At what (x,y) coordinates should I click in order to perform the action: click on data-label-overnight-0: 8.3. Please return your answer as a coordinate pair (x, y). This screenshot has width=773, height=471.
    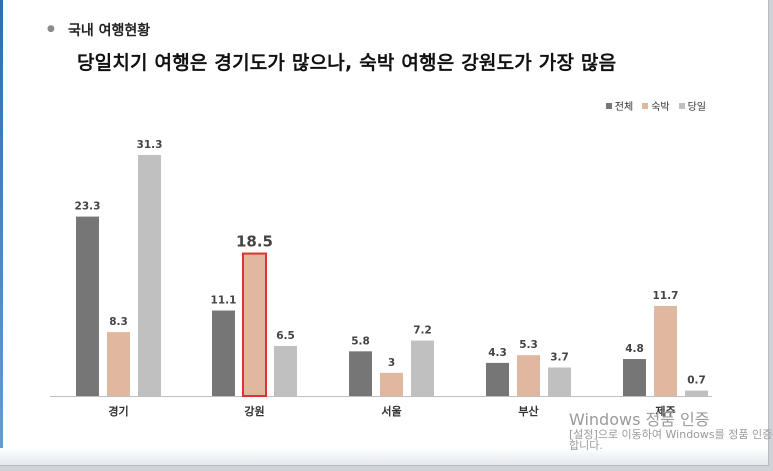
    Looking at the image, I should click on (118, 322).